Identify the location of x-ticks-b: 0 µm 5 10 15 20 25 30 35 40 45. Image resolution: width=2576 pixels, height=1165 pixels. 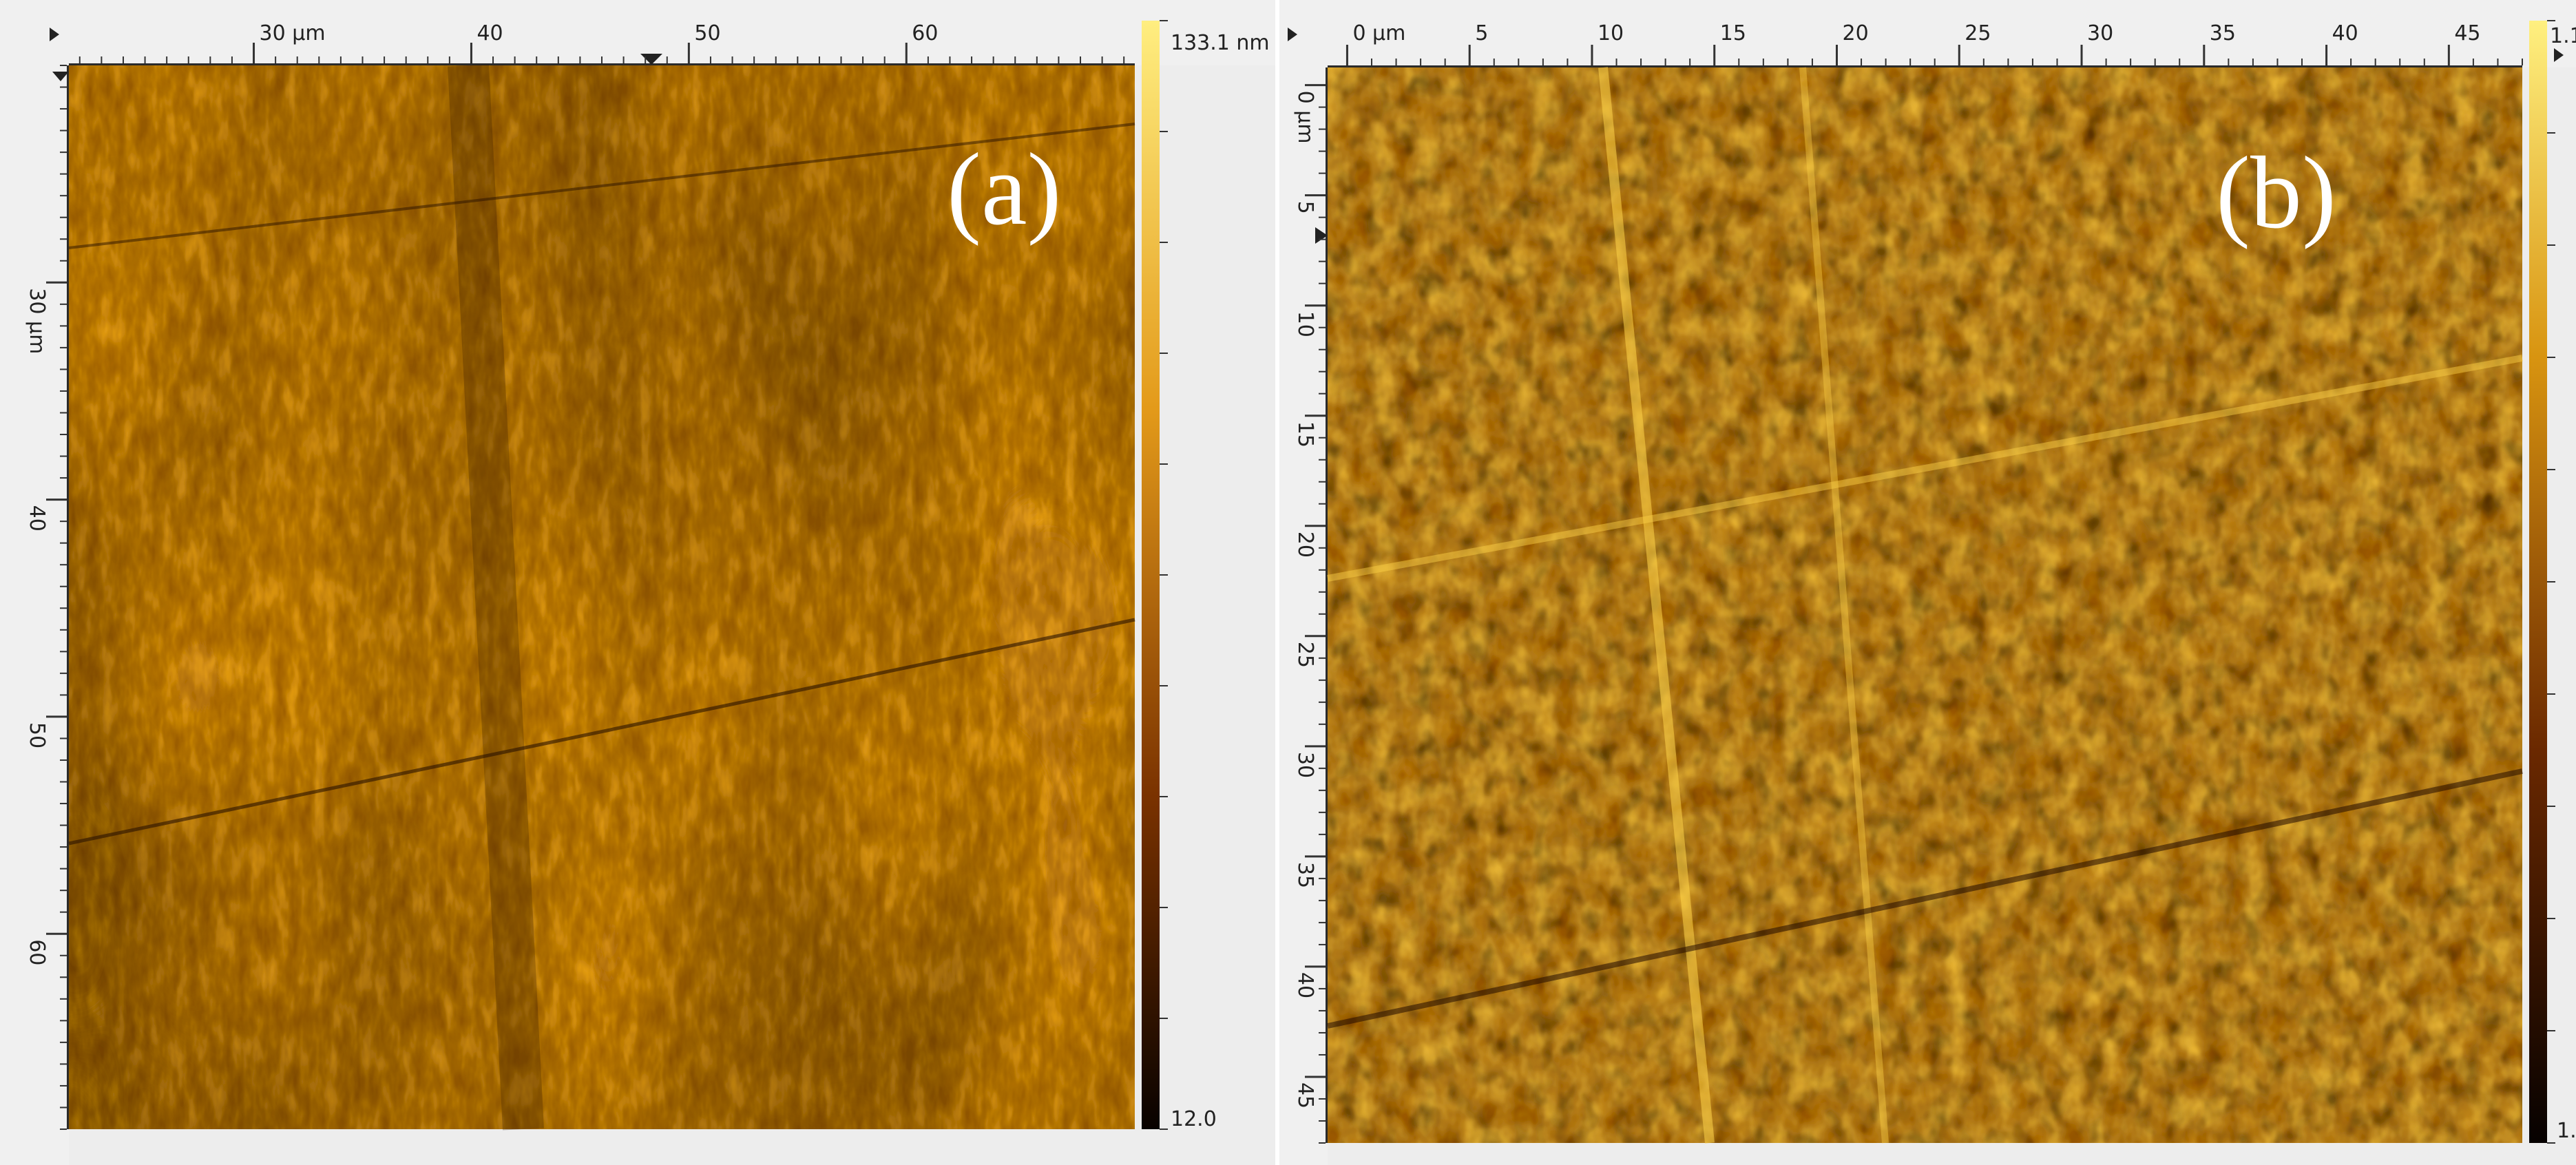
(1934, 43).